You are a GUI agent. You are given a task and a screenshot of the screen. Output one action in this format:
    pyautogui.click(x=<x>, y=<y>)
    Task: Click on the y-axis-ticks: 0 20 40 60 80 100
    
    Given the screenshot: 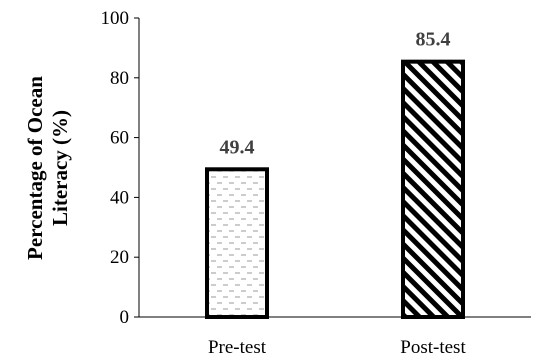 What is the action you would take?
    pyautogui.click(x=120, y=168)
    